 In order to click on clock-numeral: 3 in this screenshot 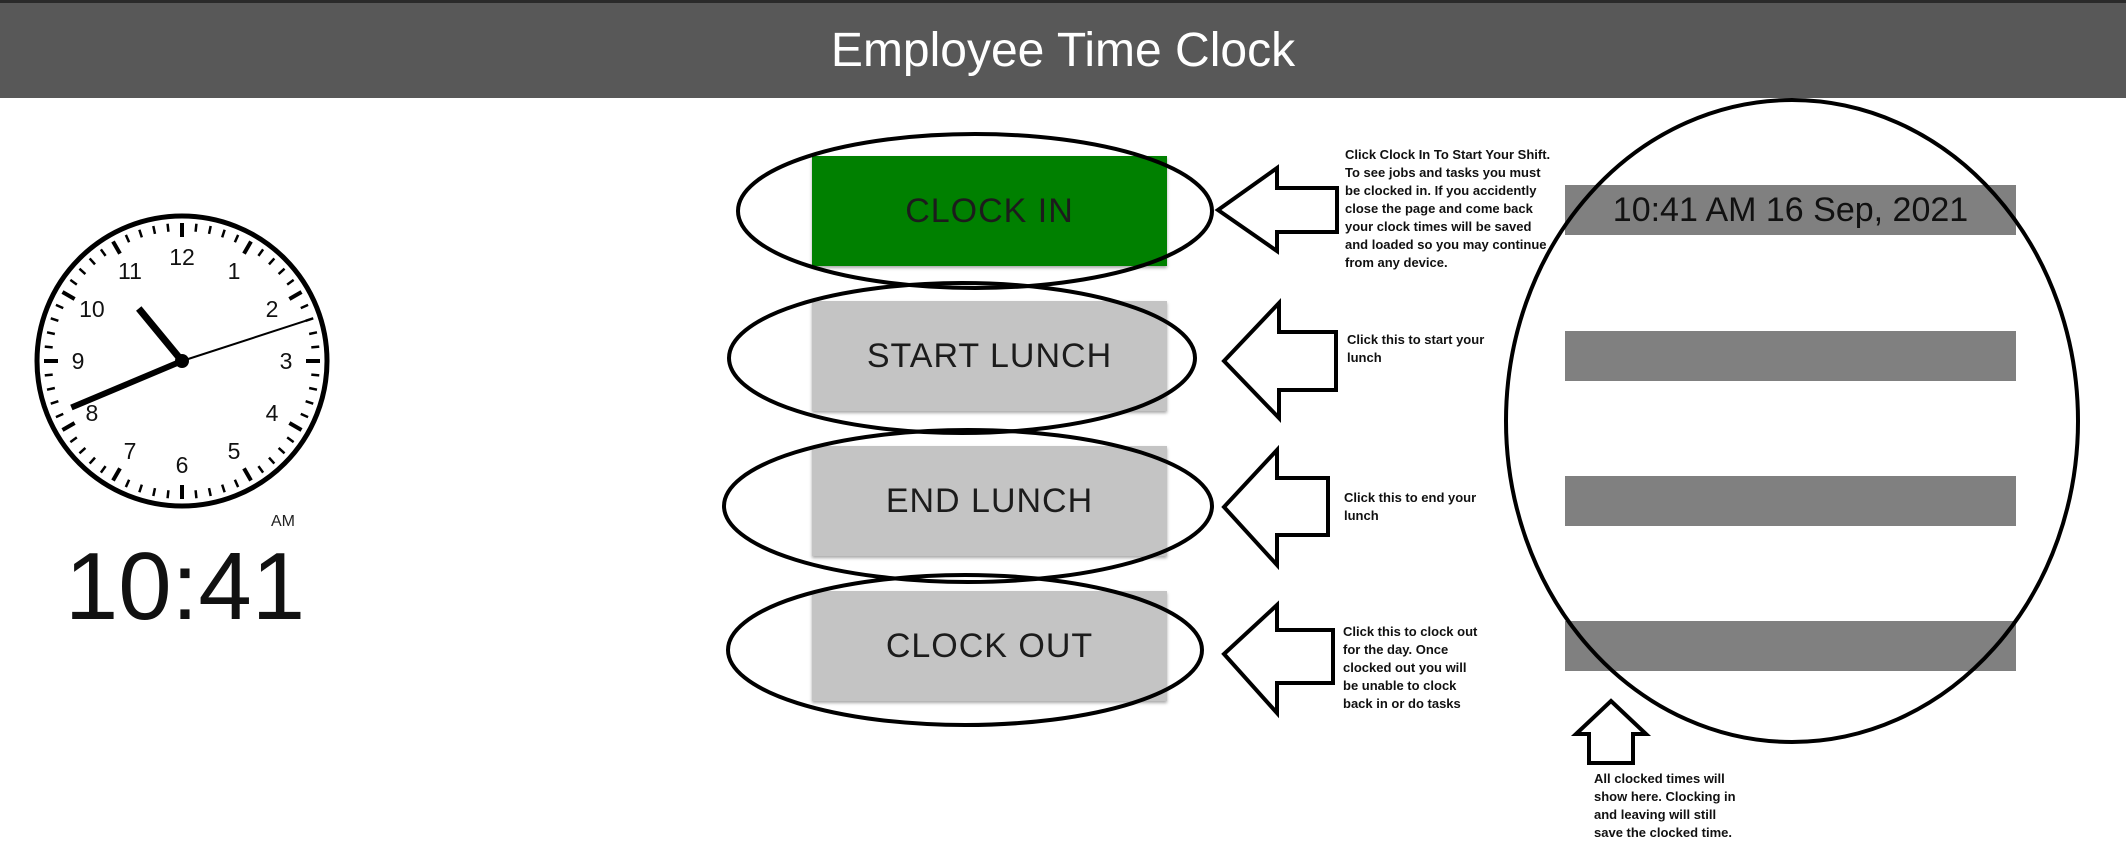, I will do `click(286, 361)`.